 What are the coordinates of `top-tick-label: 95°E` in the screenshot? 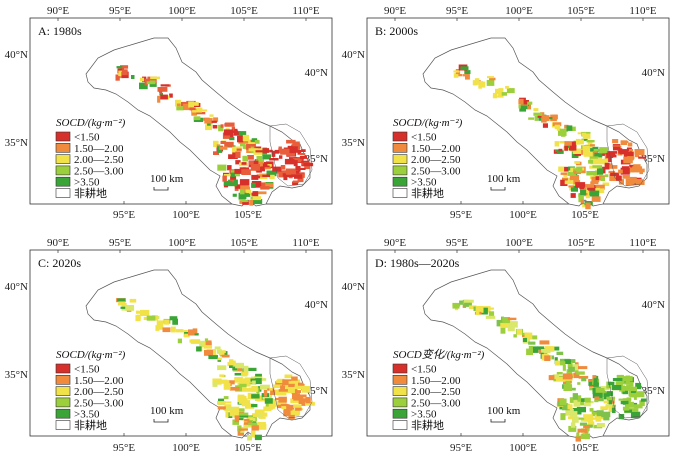 It's located at (457, 11).